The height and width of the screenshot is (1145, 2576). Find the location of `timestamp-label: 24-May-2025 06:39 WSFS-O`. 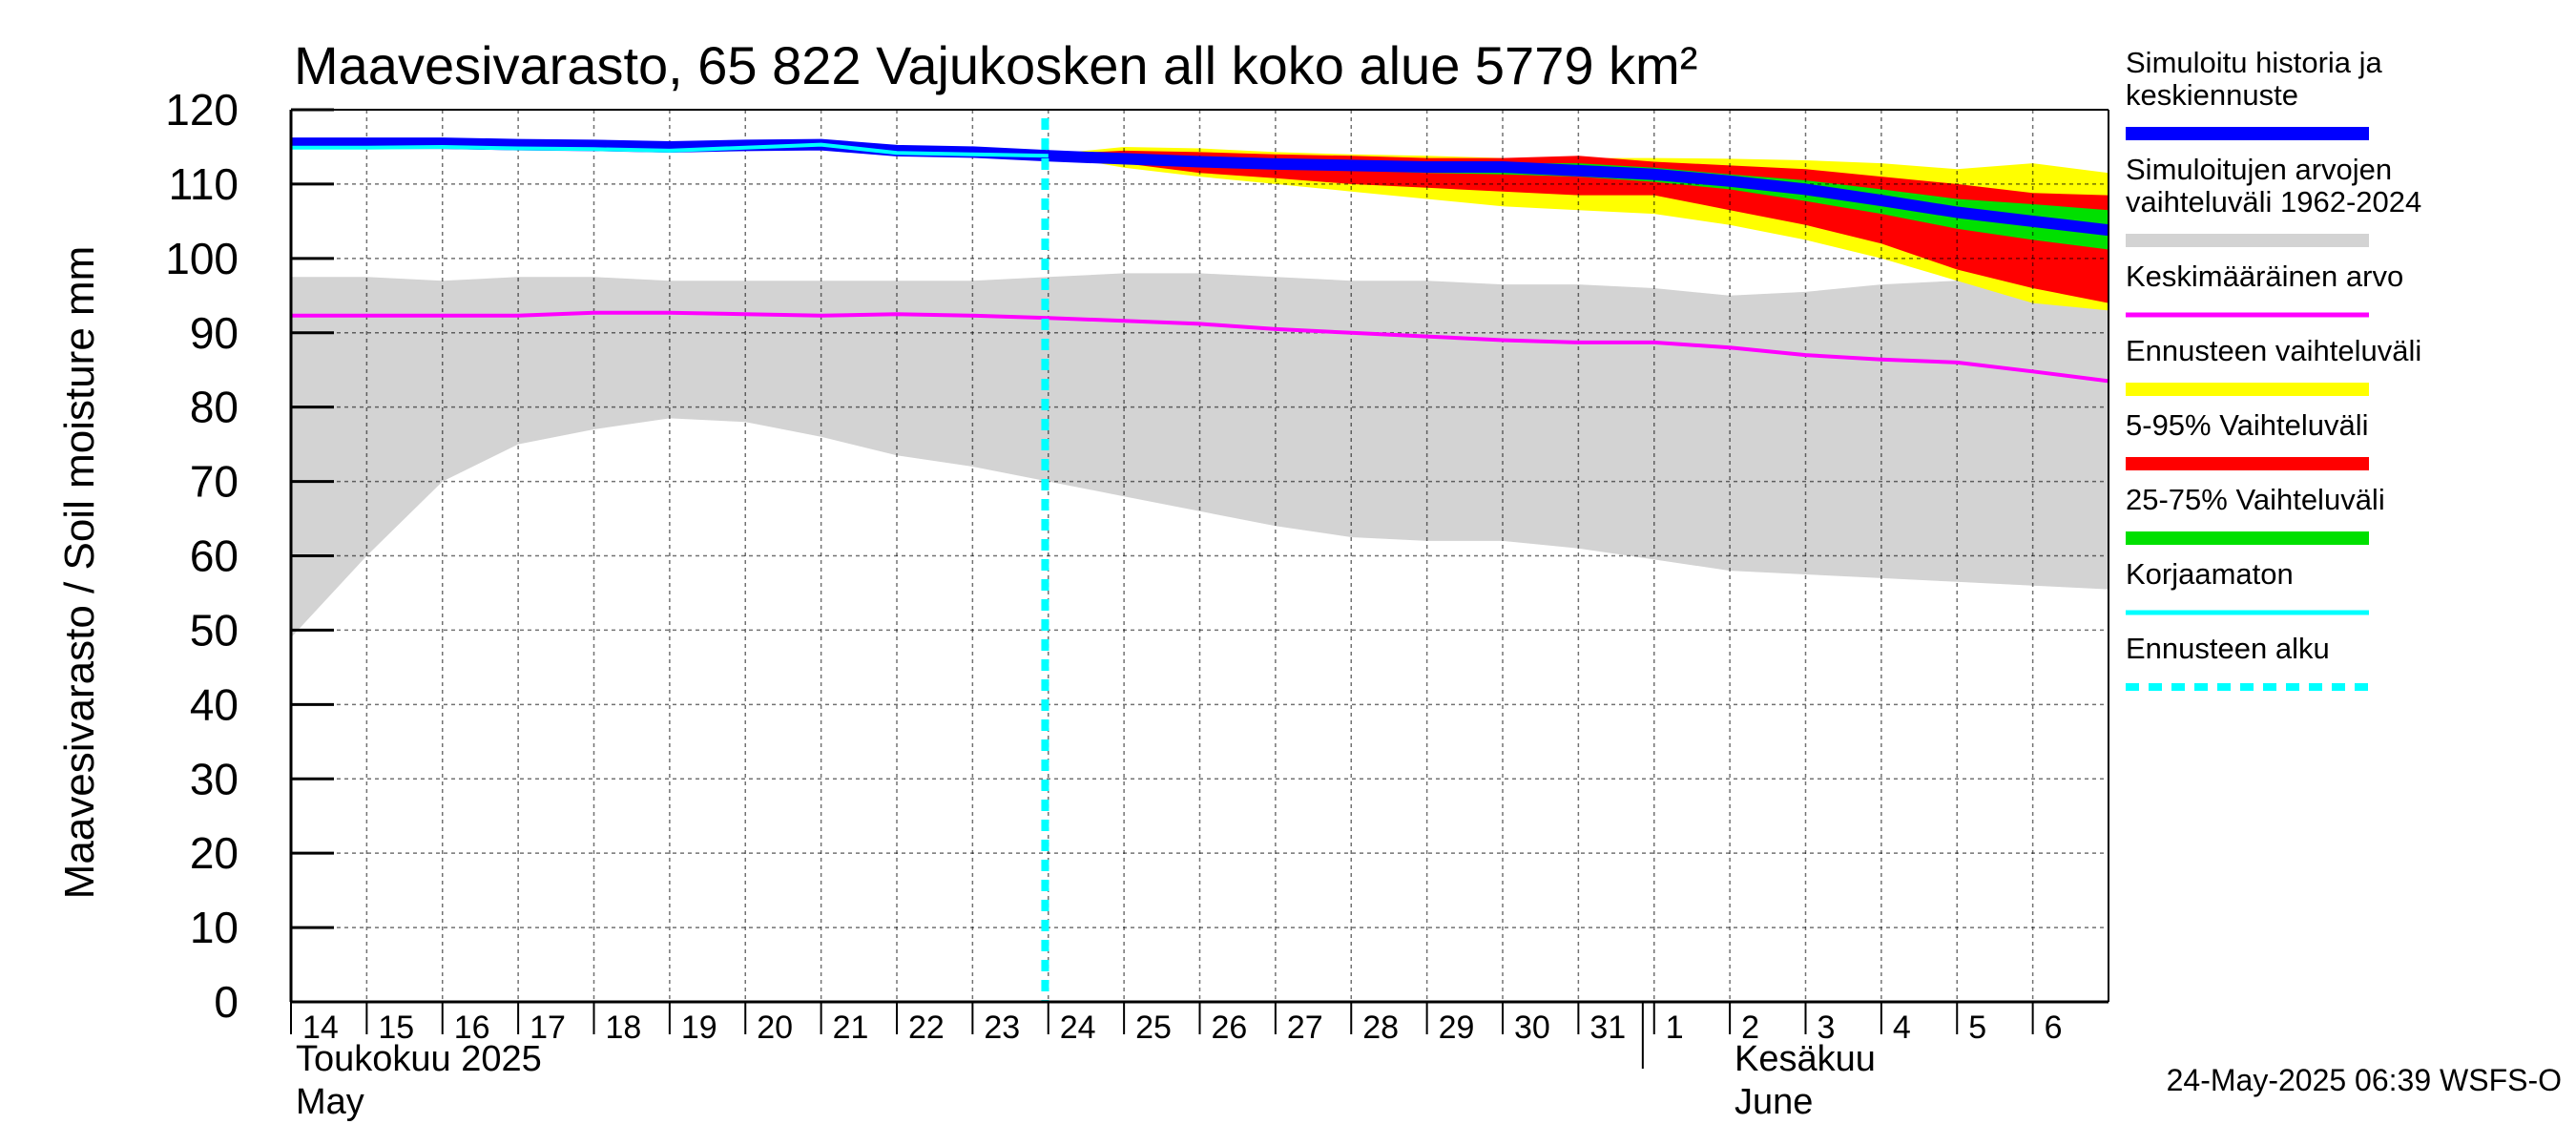

timestamp-label: 24-May-2025 06:39 WSFS-O is located at coordinates (2364, 1080).